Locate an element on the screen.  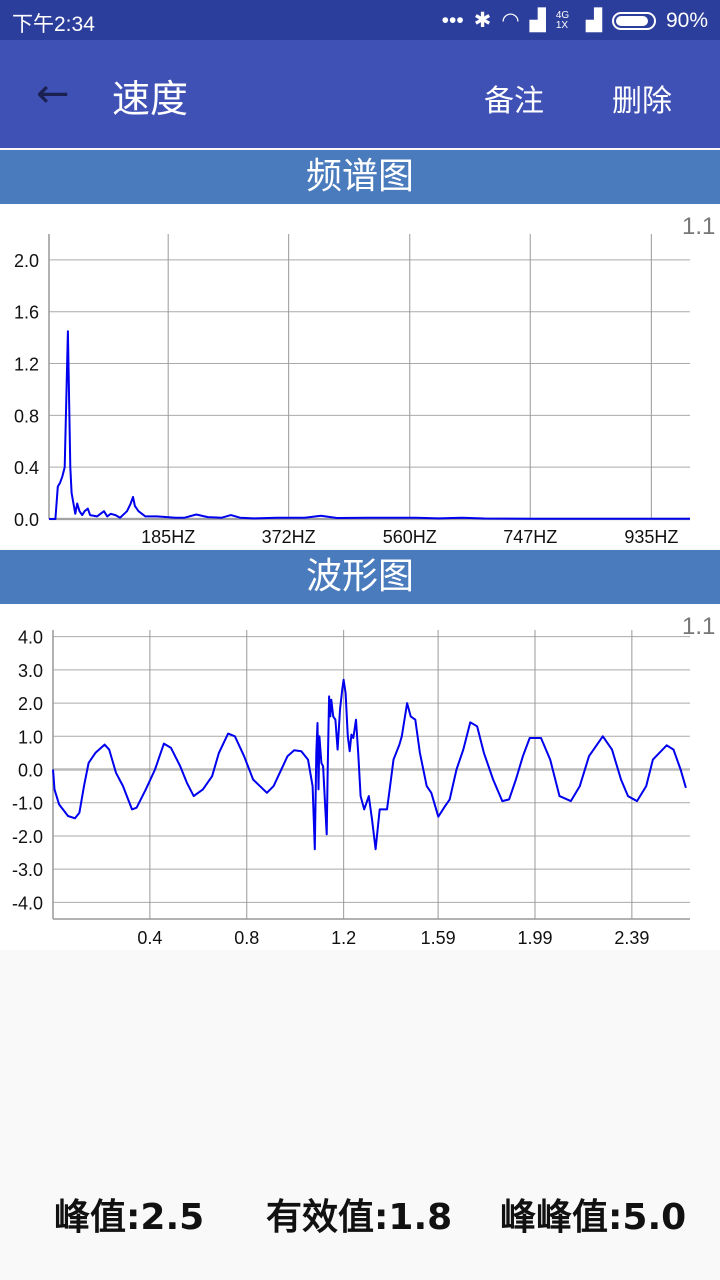
waveform-ytick-label: -1.0 is located at coordinates (27, 804).